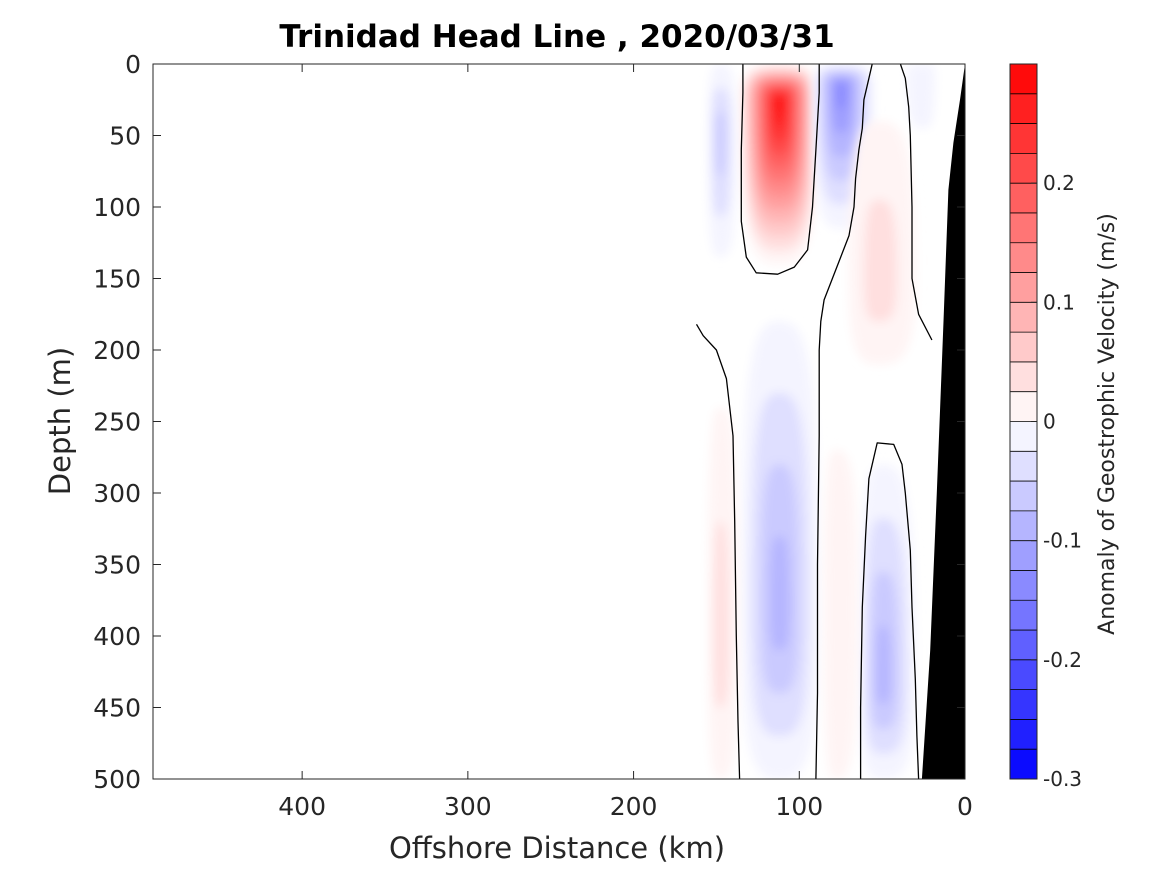 The width and height of the screenshot is (1167, 875). What do you see at coordinates (799, 806) in the screenshot?
I see `x-tick-label: 100` at bounding box center [799, 806].